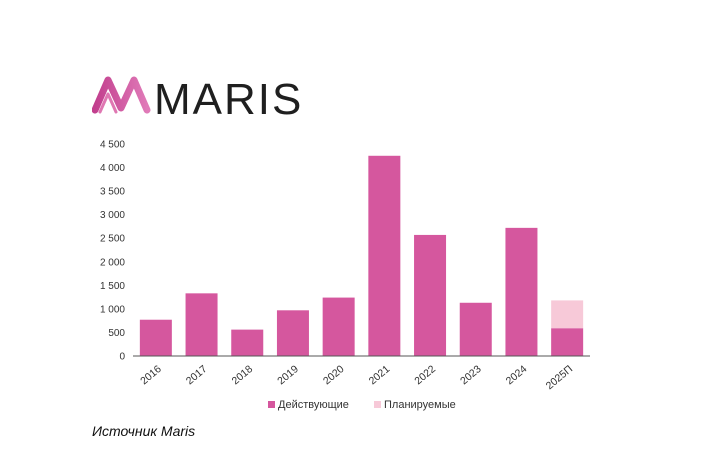 The height and width of the screenshot is (462, 714). Describe the element at coordinates (338, 326) in the screenshot. I see `bar-active-2020` at that location.